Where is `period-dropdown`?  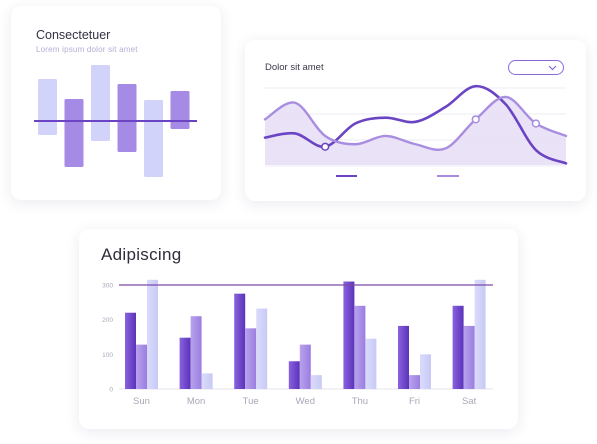
period-dropdown is located at coordinates (536, 67).